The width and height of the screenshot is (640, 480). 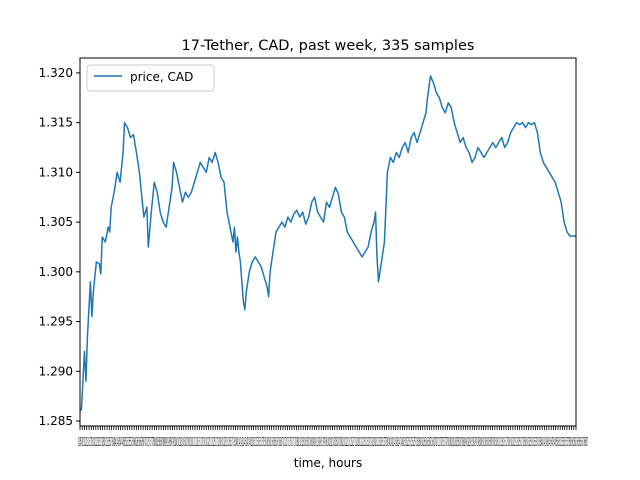 What do you see at coordinates (56, 172) in the screenshot?
I see `y-tick-label: 1.310` at bounding box center [56, 172].